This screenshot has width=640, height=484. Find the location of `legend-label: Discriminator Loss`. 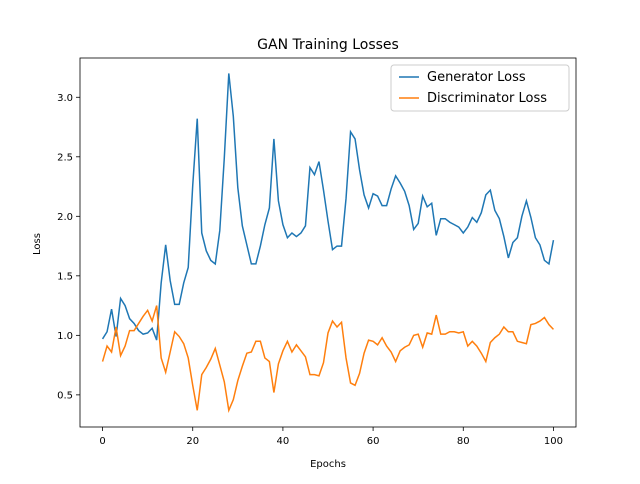

legend-label: Discriminator Loss is located at coordinates (487, 98).